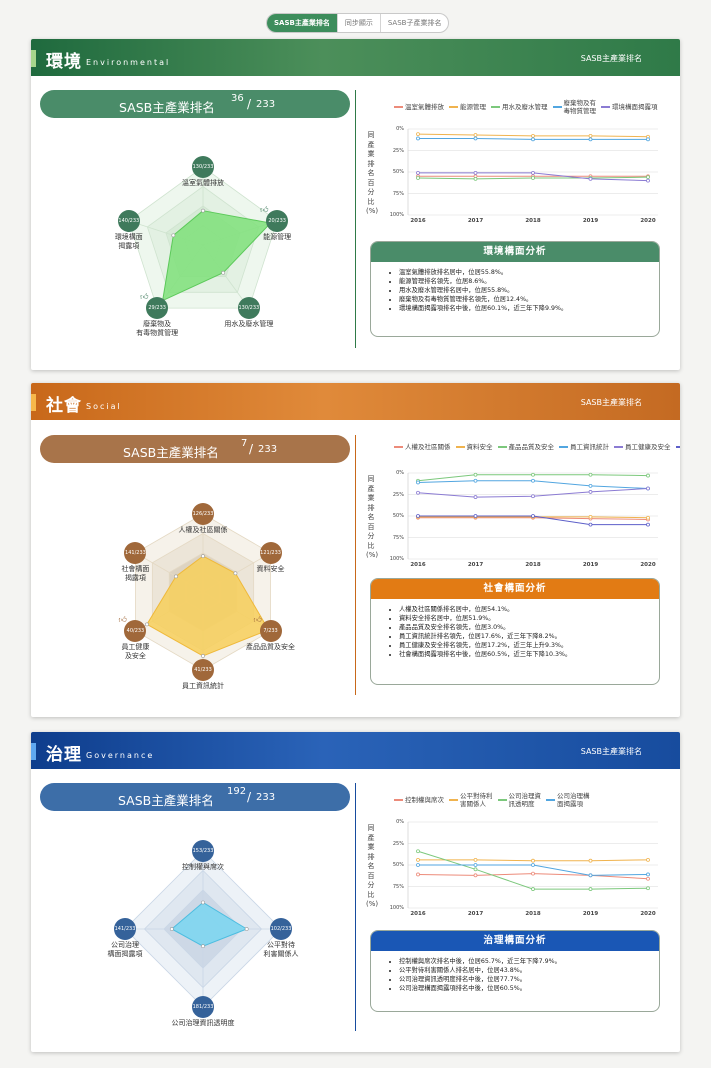 The width and height of the screenshot is (711, 1068). What do you see at coordinates (270, 631) in the screenshot?
I see `radar-node-rank: 7/233` at bounding box center [270, 631].